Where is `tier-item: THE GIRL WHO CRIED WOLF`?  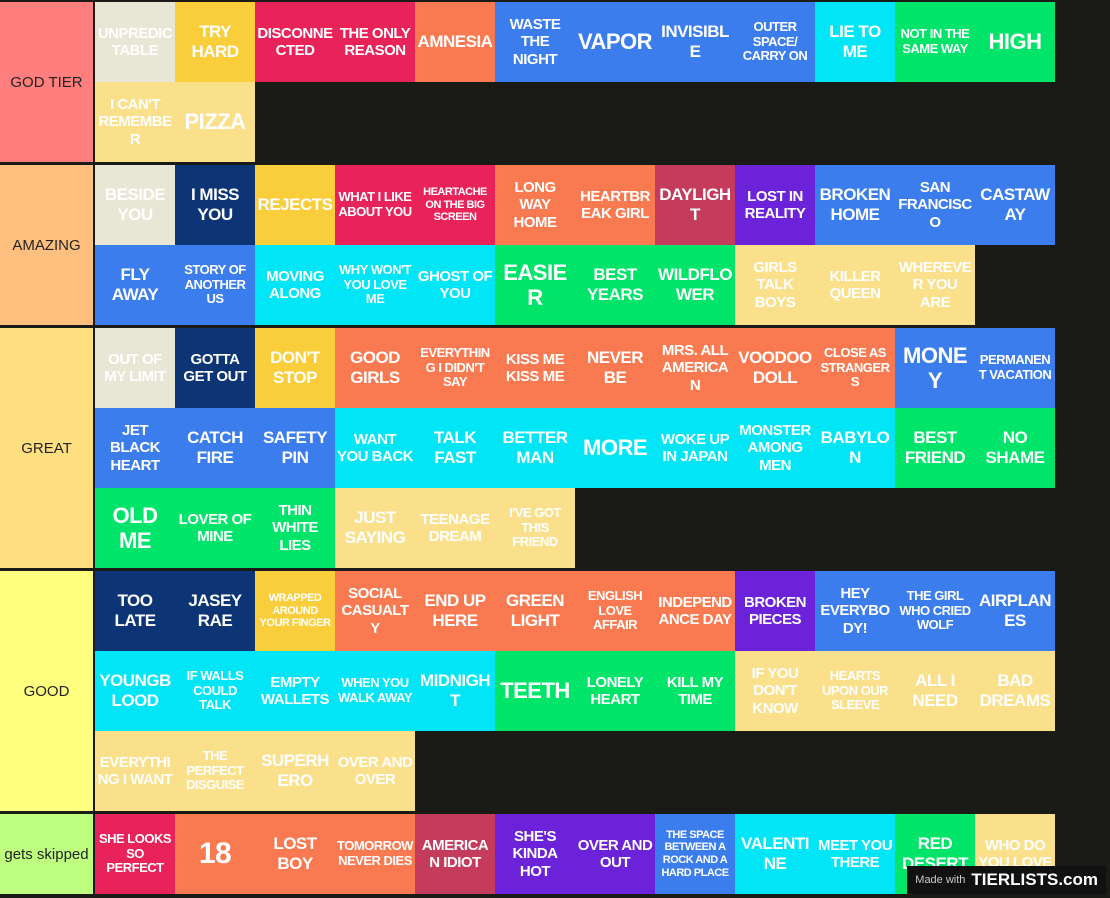
tier-item: THE GIRL WHO CRIED WOLF is located at coordinates (935, 611).